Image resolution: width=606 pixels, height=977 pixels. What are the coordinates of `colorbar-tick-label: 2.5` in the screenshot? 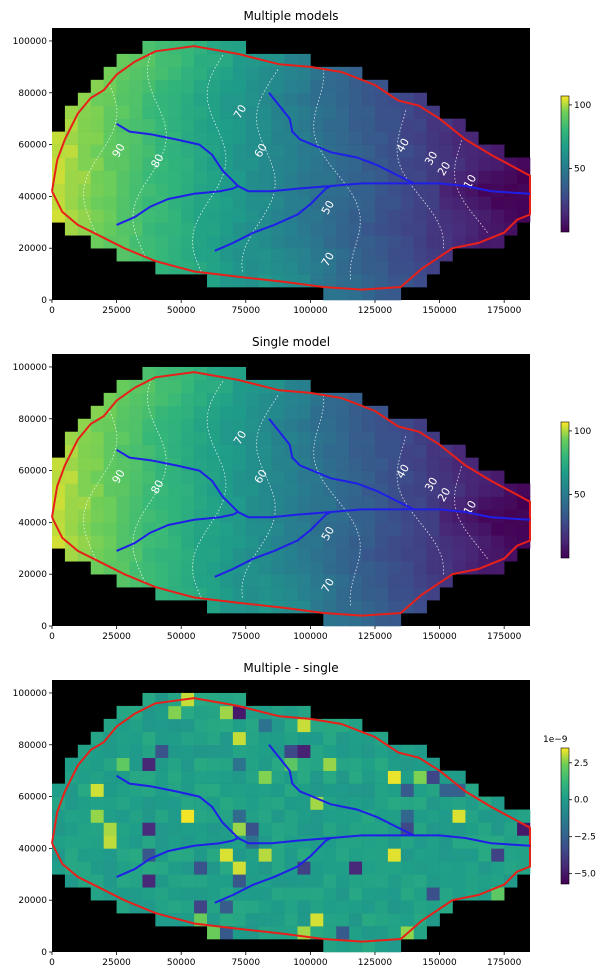 It's located at (581, 764).